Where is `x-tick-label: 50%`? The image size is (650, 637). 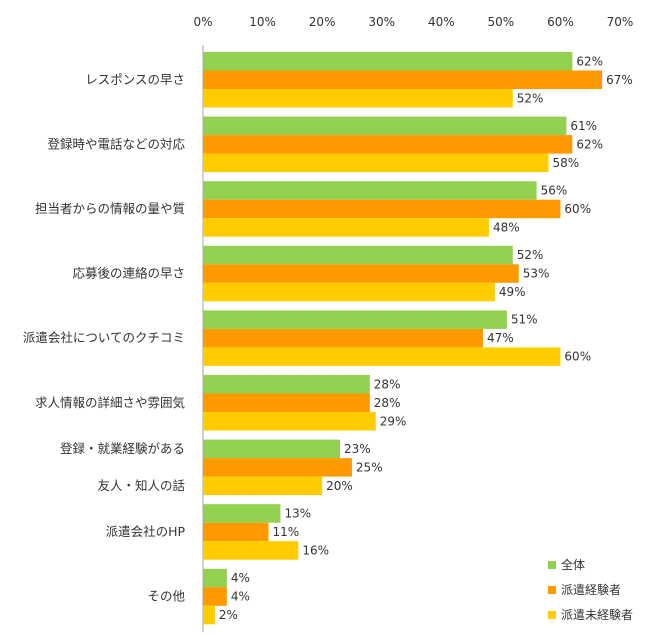
x-tick-label: 50% is located at coordinates (501, 22).